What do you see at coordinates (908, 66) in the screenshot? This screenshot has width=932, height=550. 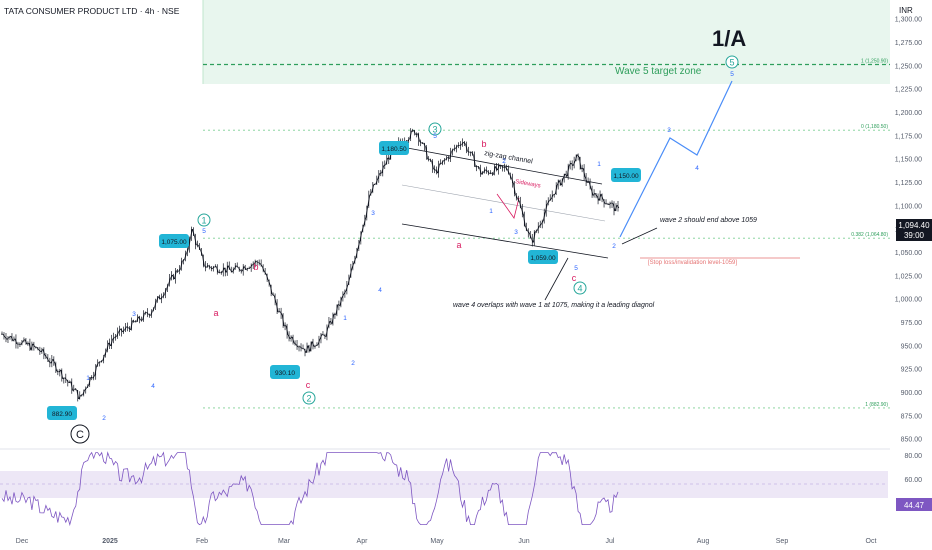 I see `price-tick-label: 1,250.00` at bounding box center [908, 66].